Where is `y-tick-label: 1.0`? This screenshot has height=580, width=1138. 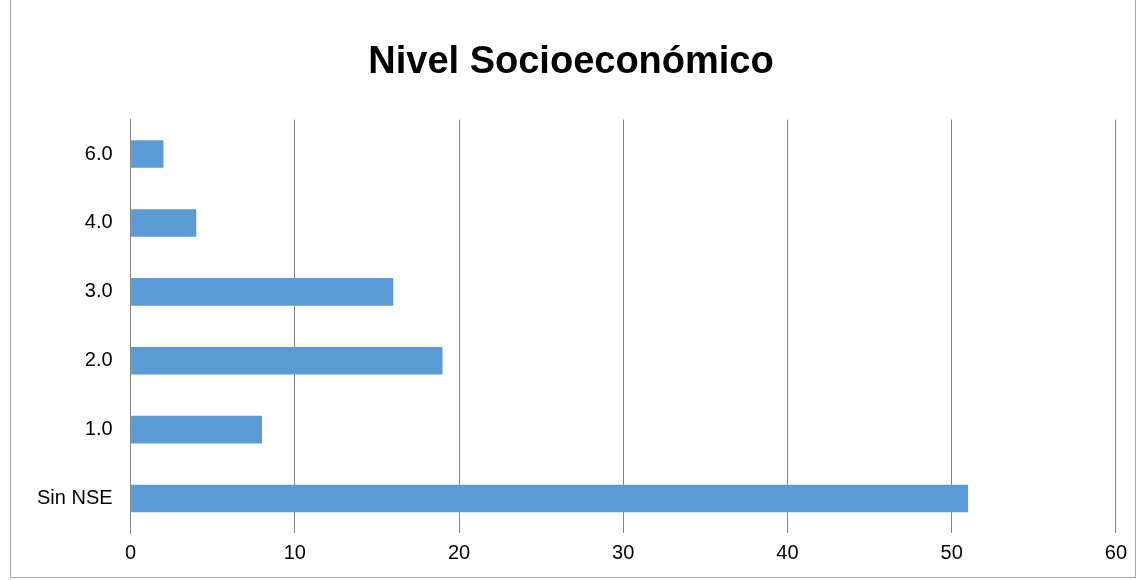
y-tick-label: 1.0 is located at coordinates (98, 428).